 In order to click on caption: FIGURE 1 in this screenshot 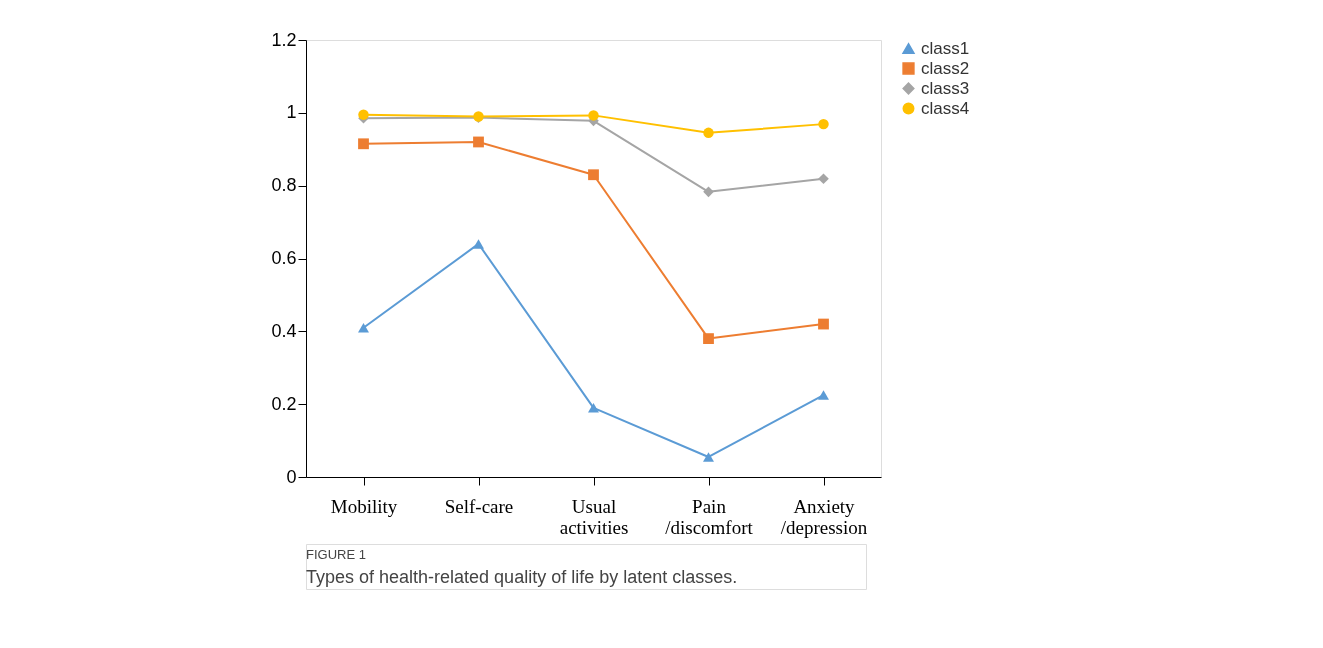, I will do `click(336, 555)`.